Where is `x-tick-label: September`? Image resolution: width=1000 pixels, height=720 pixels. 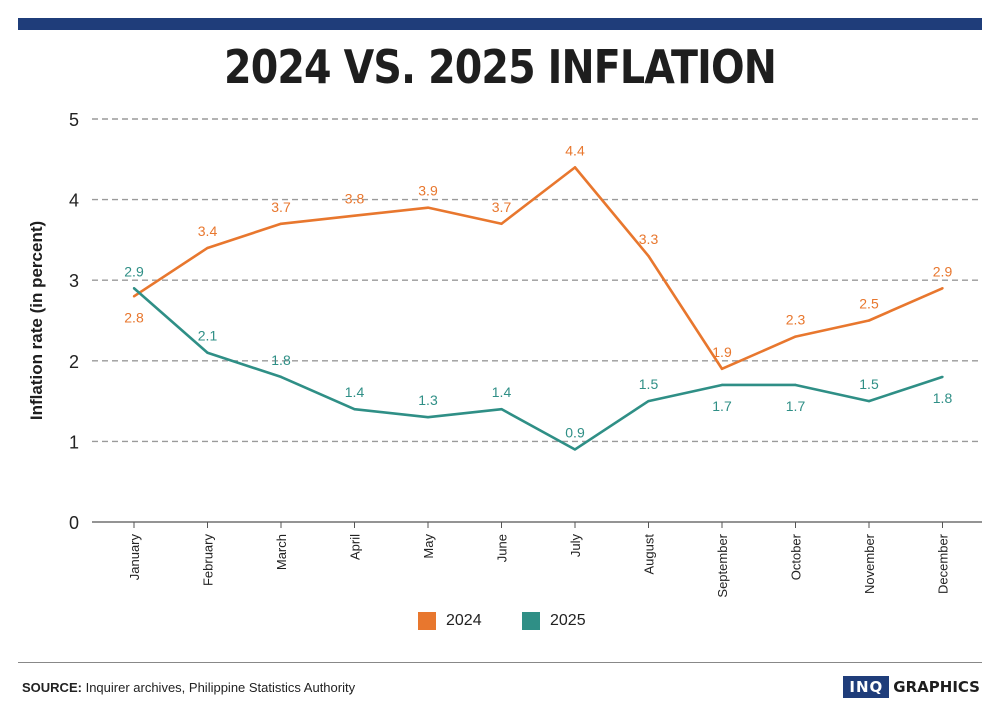 x-tick-label: September is located at coordinates (722, 565).